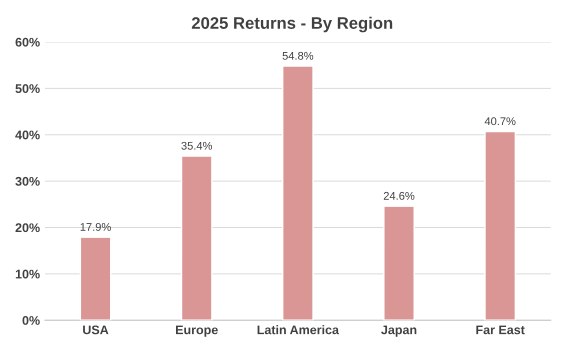 The height and width of the screenshot is (350, 562). Describe the element at coordinates (292, 24) in the screenshot. I see `chart-title: 2025 Returns - By Region` at that location.